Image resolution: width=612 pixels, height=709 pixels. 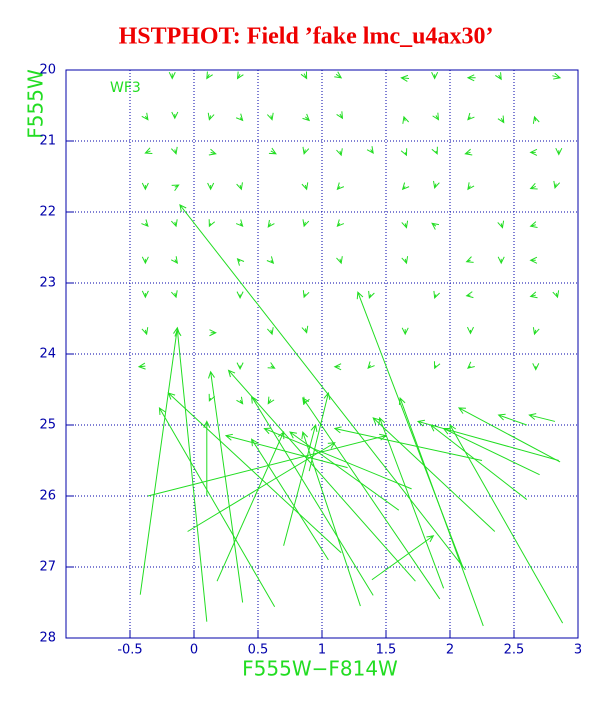 What do you see at coordinates (578, 650) in the screenshot?
I see `x-tick-label: 3` at bounding box center [578, 650].